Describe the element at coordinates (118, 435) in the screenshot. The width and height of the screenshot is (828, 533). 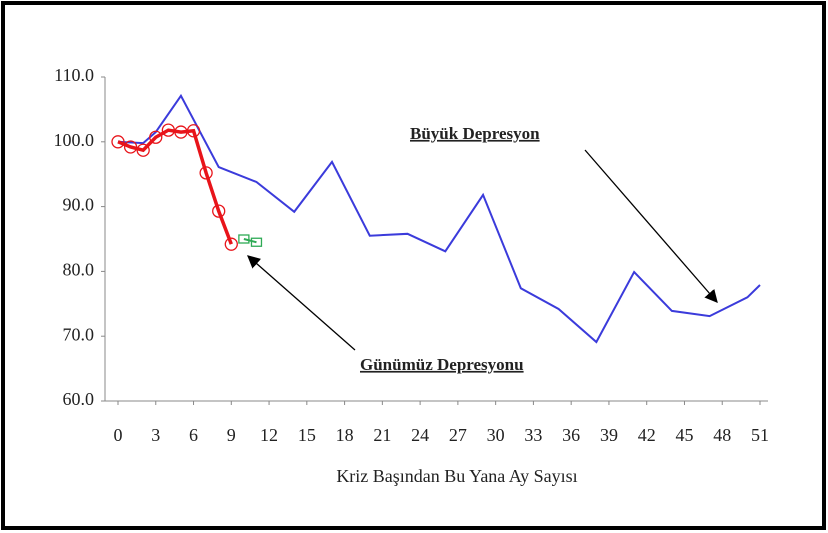
I see `x-tick-label: 0` at that location.